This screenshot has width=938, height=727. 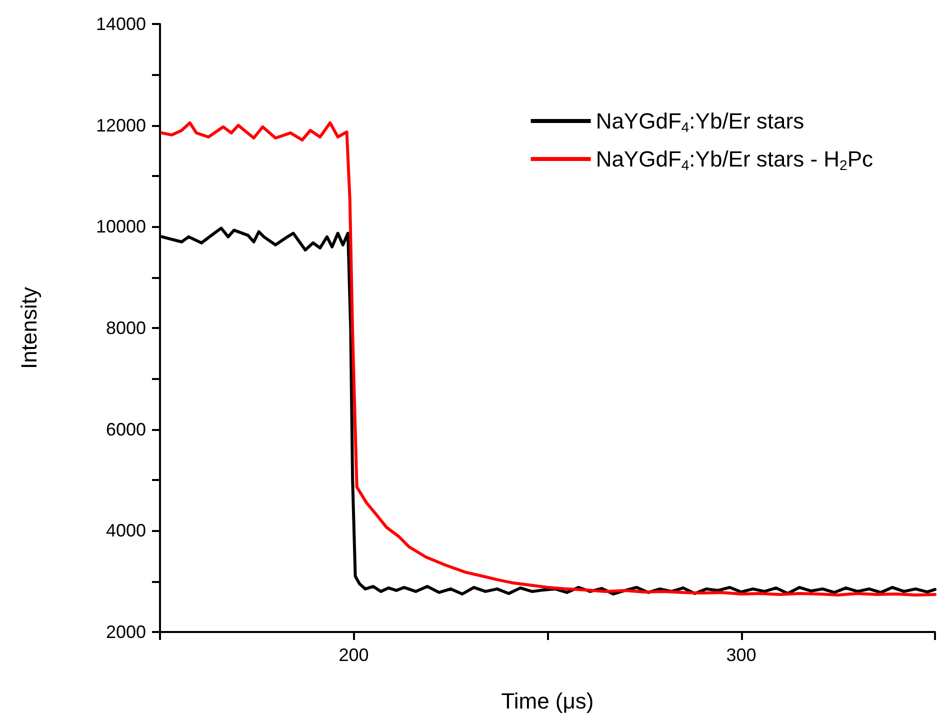 I want to click on y-tick-label: 10000, so click(x=121, y=226).